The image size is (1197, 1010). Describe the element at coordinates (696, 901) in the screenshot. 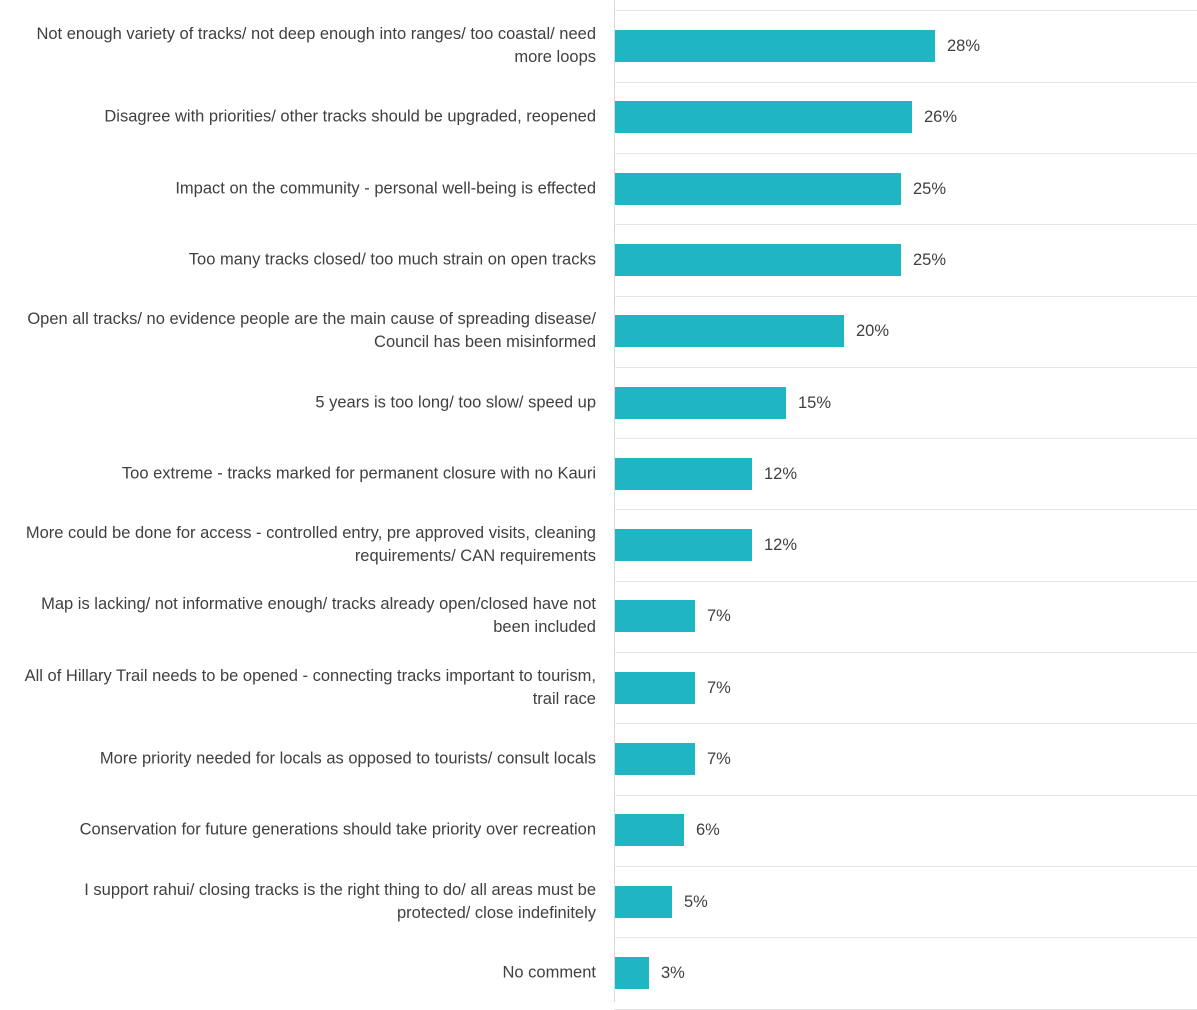

I see `data-label: 5%` at that location.